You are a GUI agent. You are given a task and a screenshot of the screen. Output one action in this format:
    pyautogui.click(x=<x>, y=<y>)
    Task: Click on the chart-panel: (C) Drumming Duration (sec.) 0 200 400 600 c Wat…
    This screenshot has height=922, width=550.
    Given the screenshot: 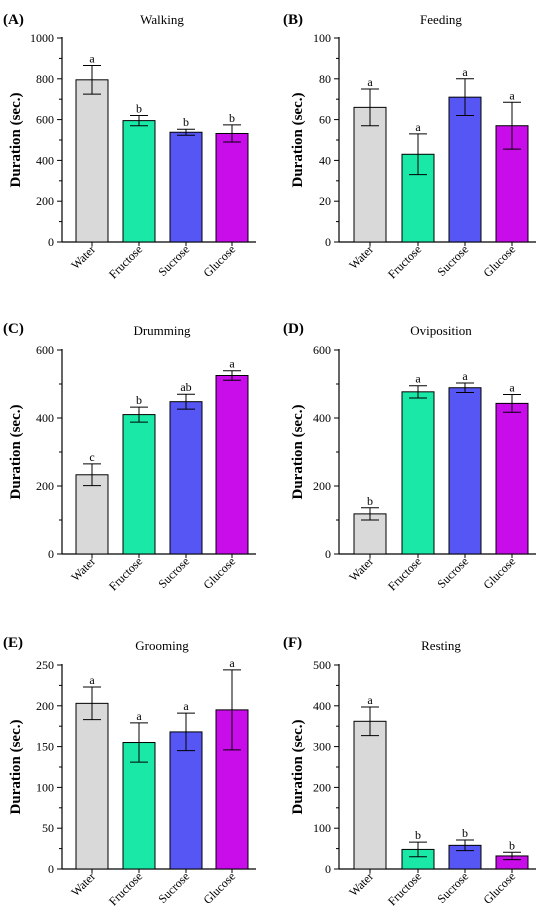 What is the action you would take?
    pyautogui.click(x=129, y=457)
    